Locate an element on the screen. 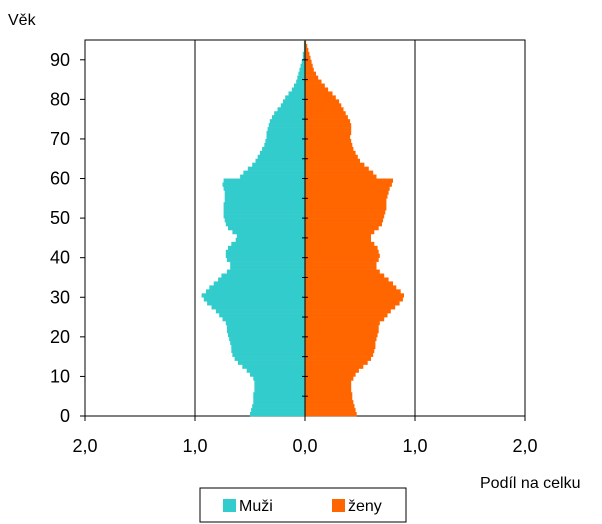  series-muzi-bars is located at coordinates (253, 228).